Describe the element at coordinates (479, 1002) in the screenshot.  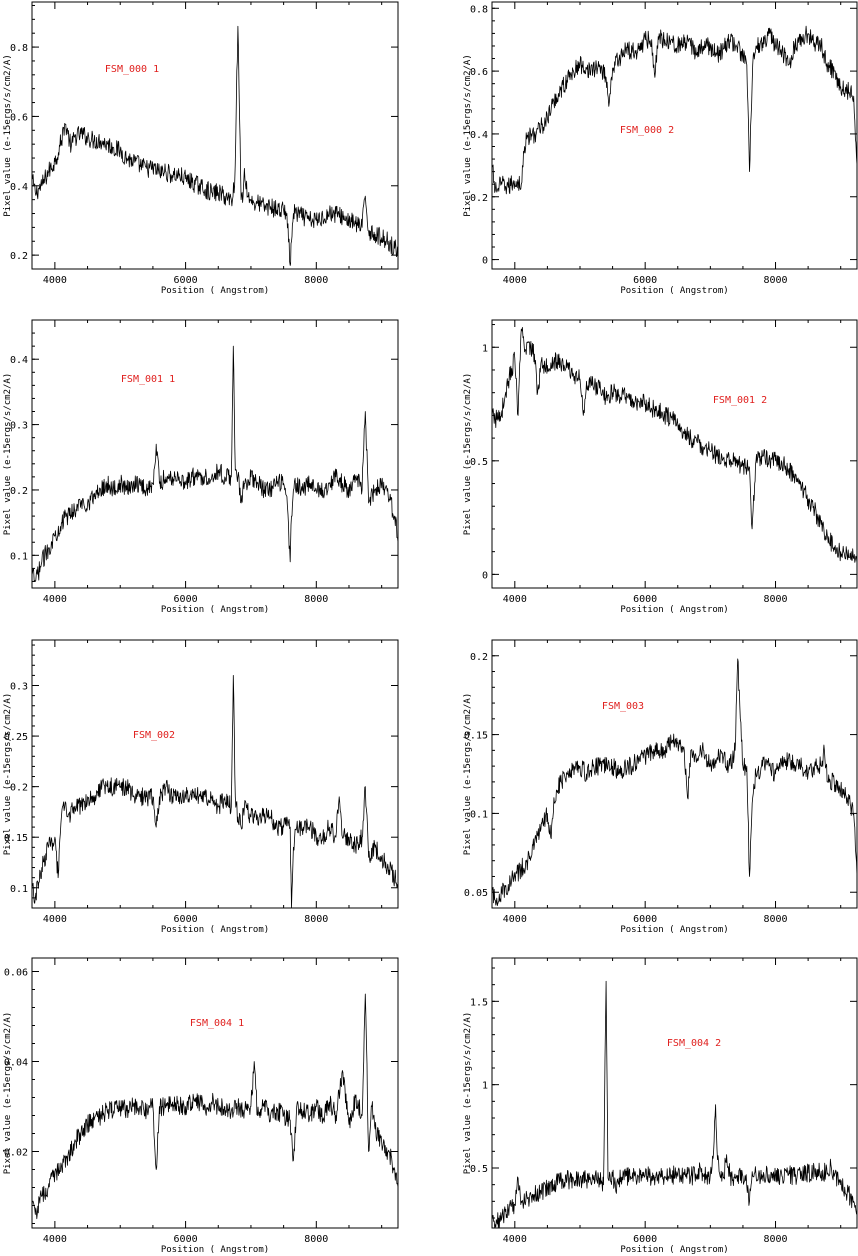
I see `y-tick-label: 1.5` at that location.